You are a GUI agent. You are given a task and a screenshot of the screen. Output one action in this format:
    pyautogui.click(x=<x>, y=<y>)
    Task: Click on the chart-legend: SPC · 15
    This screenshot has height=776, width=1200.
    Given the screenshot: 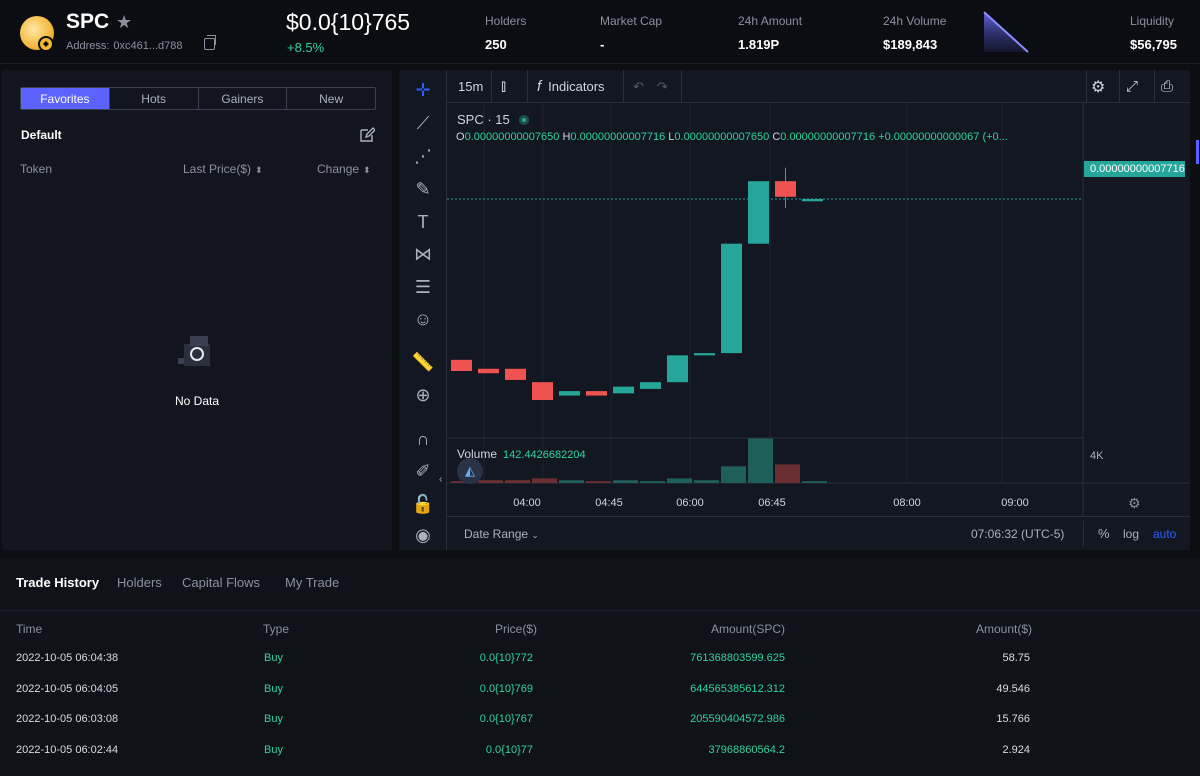 What is the action you would take?
    pyautogui.click(x=493, y=119)
    